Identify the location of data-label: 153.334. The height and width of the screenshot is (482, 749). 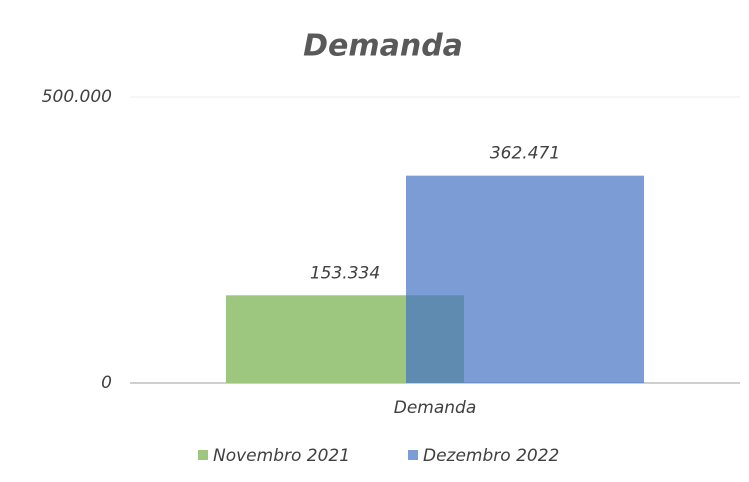
(345, 273).